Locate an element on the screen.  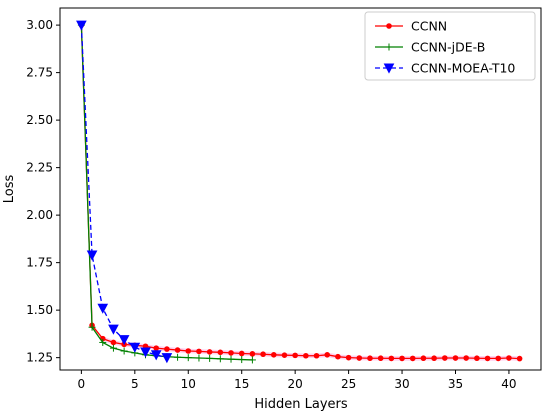
legend-entry-ccnn-jde-b: CCNN-jDE-B is located at coordinates (430, 47).